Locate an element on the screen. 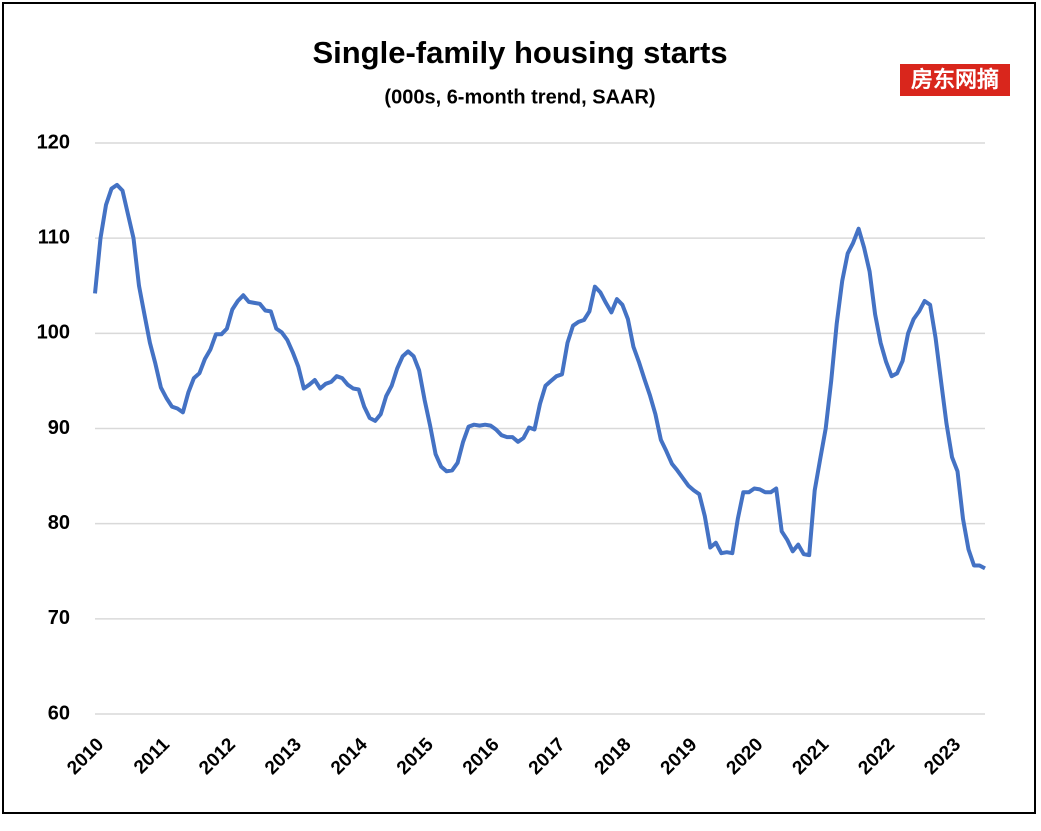  y-tick-label: 90 is located at coordinates (59, 428).